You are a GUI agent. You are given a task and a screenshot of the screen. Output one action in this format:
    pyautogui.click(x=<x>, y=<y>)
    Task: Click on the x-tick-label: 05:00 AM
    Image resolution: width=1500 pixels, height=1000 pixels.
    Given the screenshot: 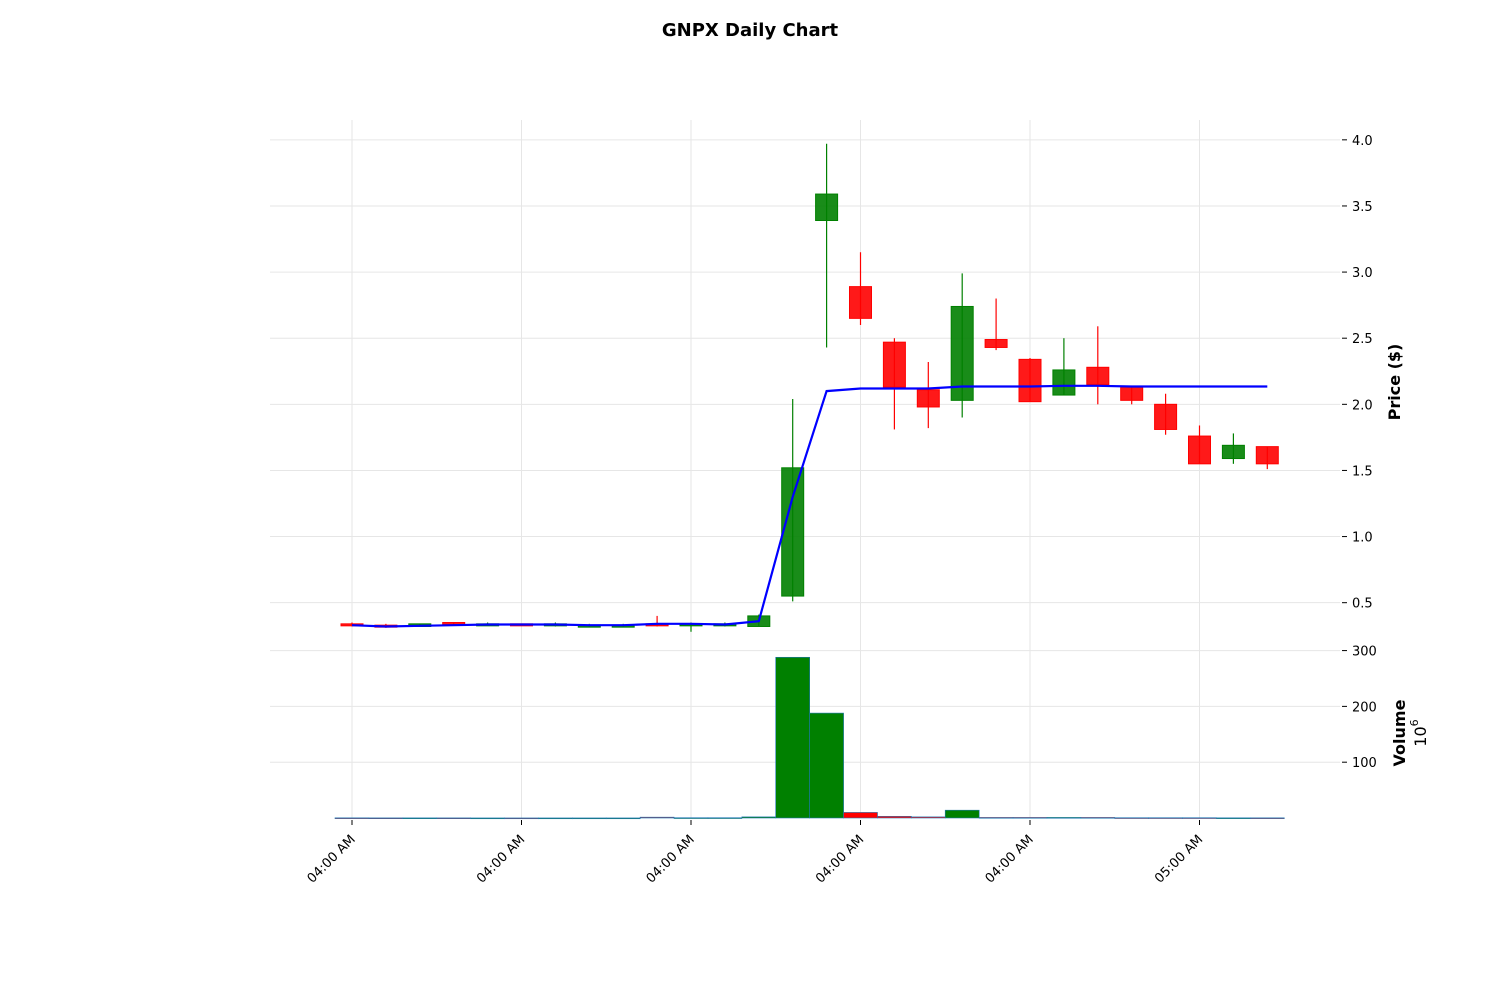 What is the action you would take?
    pyautogui.click(x=1179, y=859)
    